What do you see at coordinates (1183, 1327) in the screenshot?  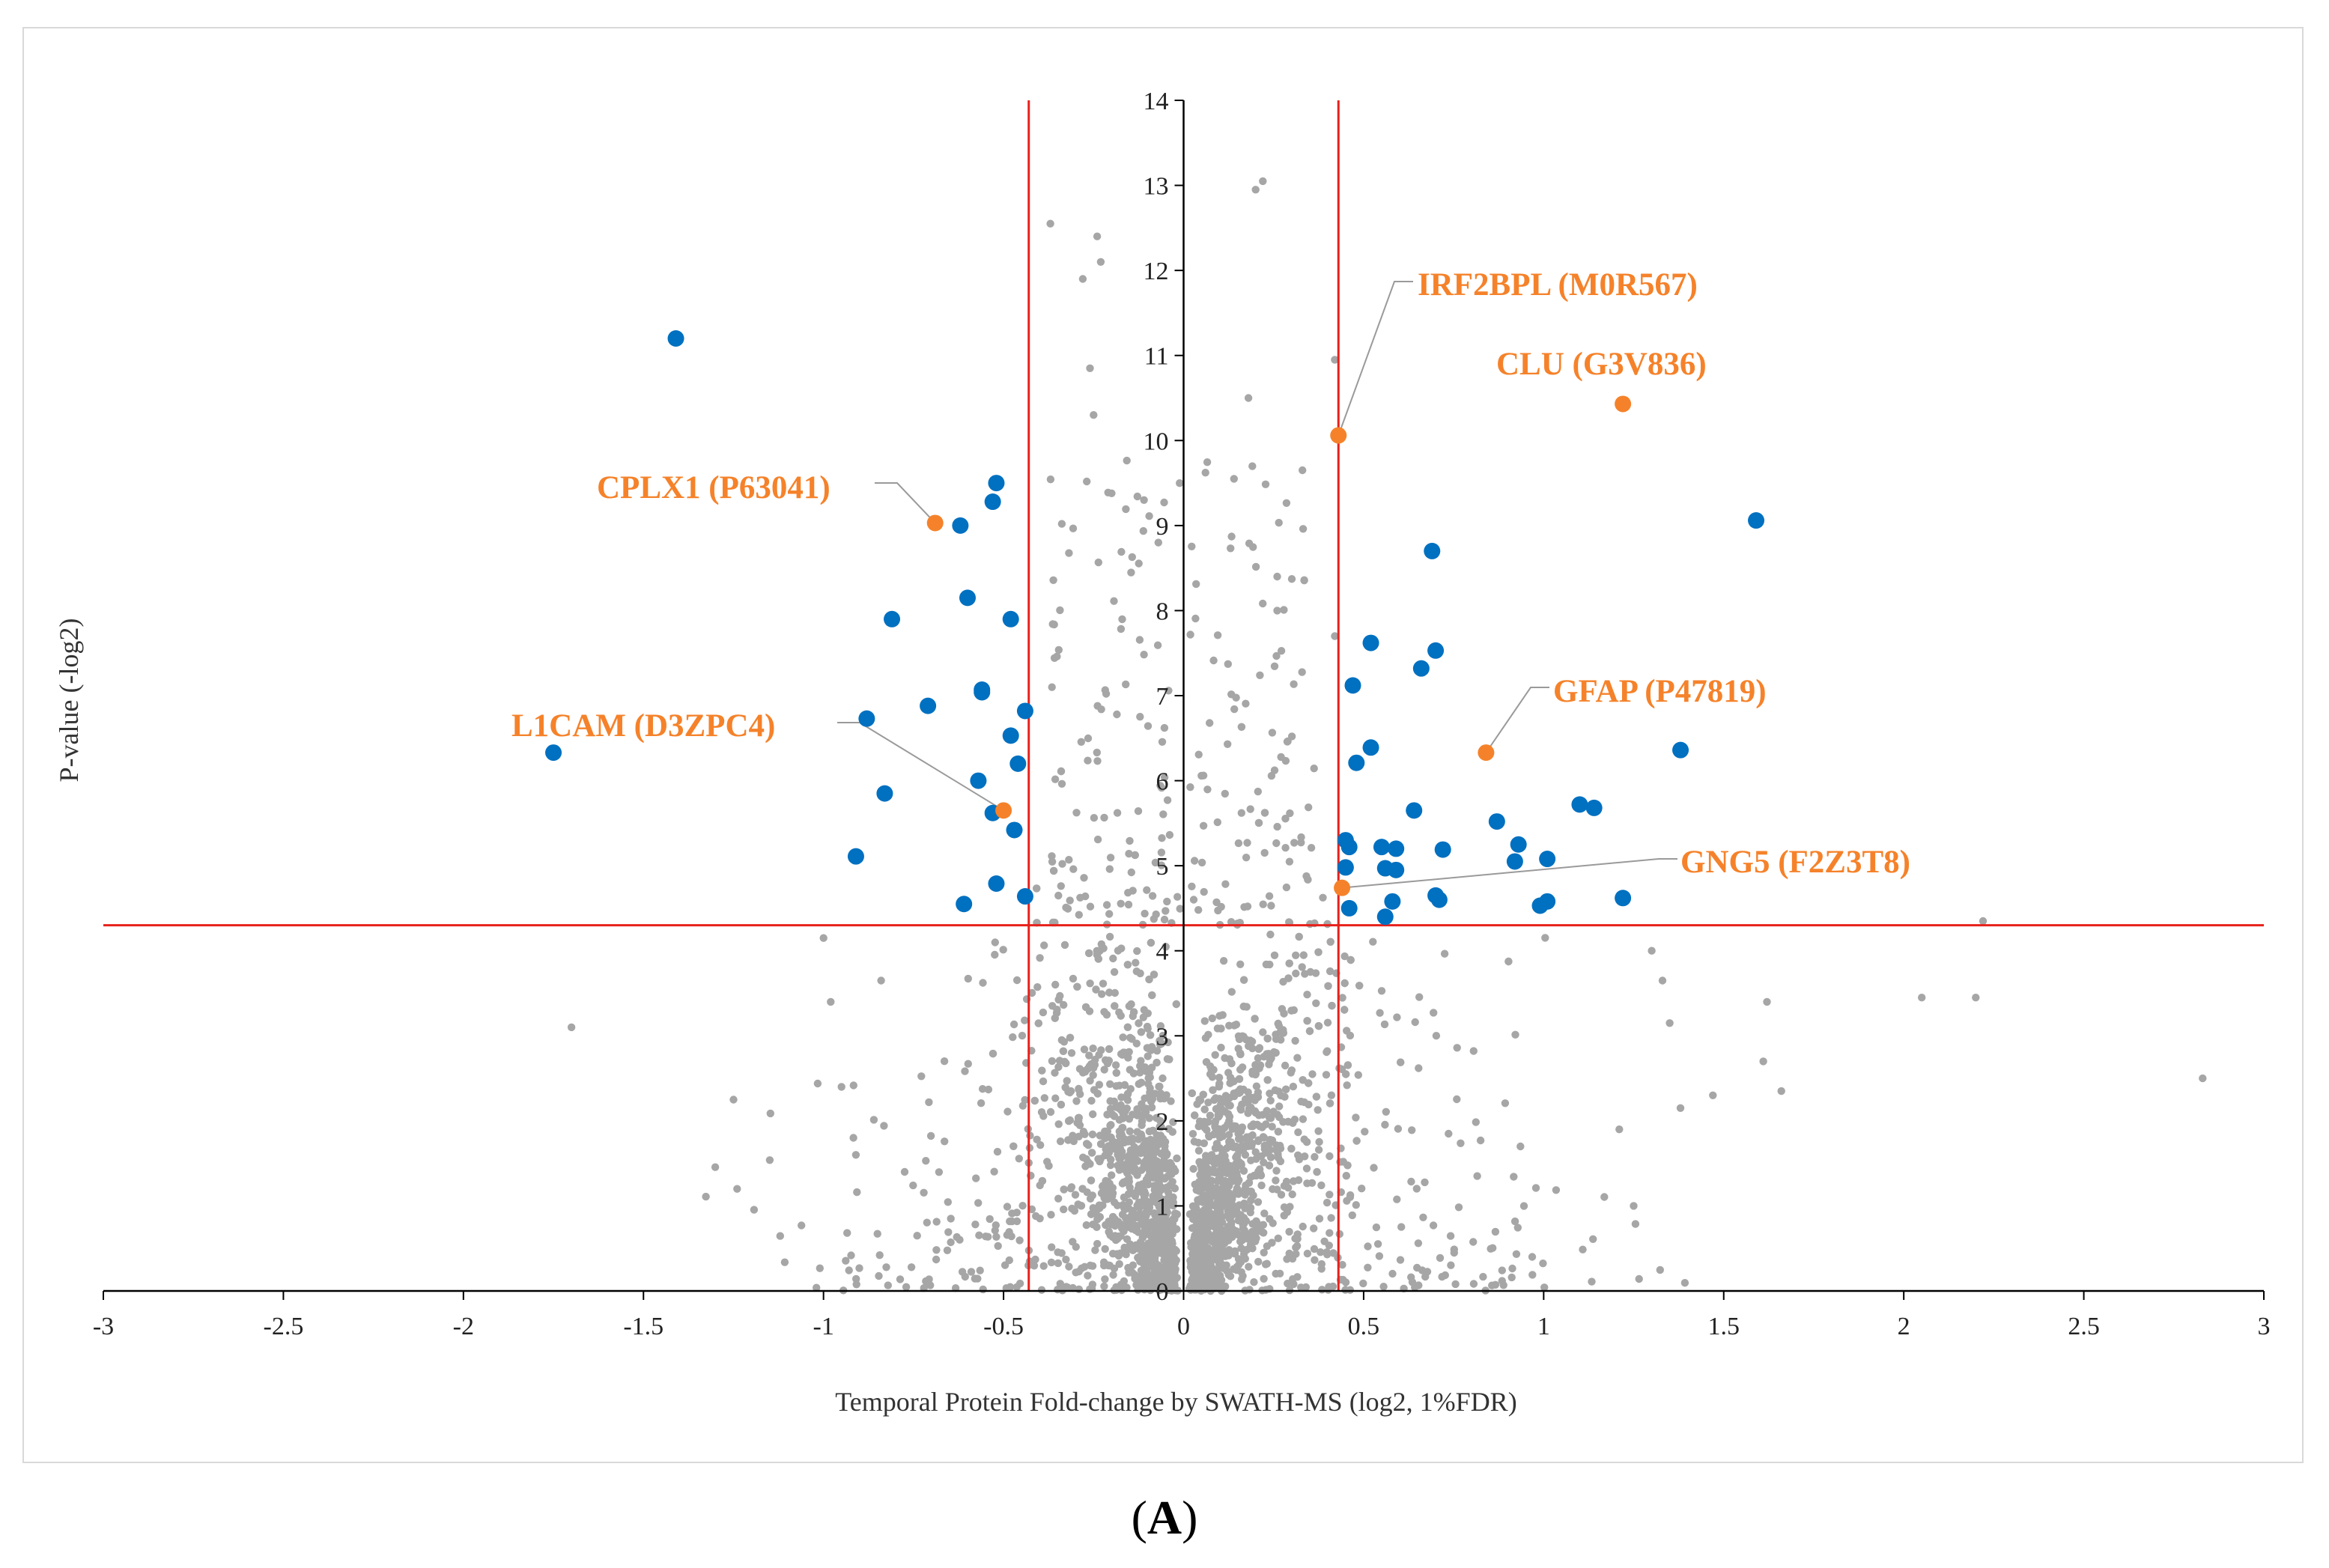 I see `x-tick-label: 0` at bounding box center [1183, 1327].